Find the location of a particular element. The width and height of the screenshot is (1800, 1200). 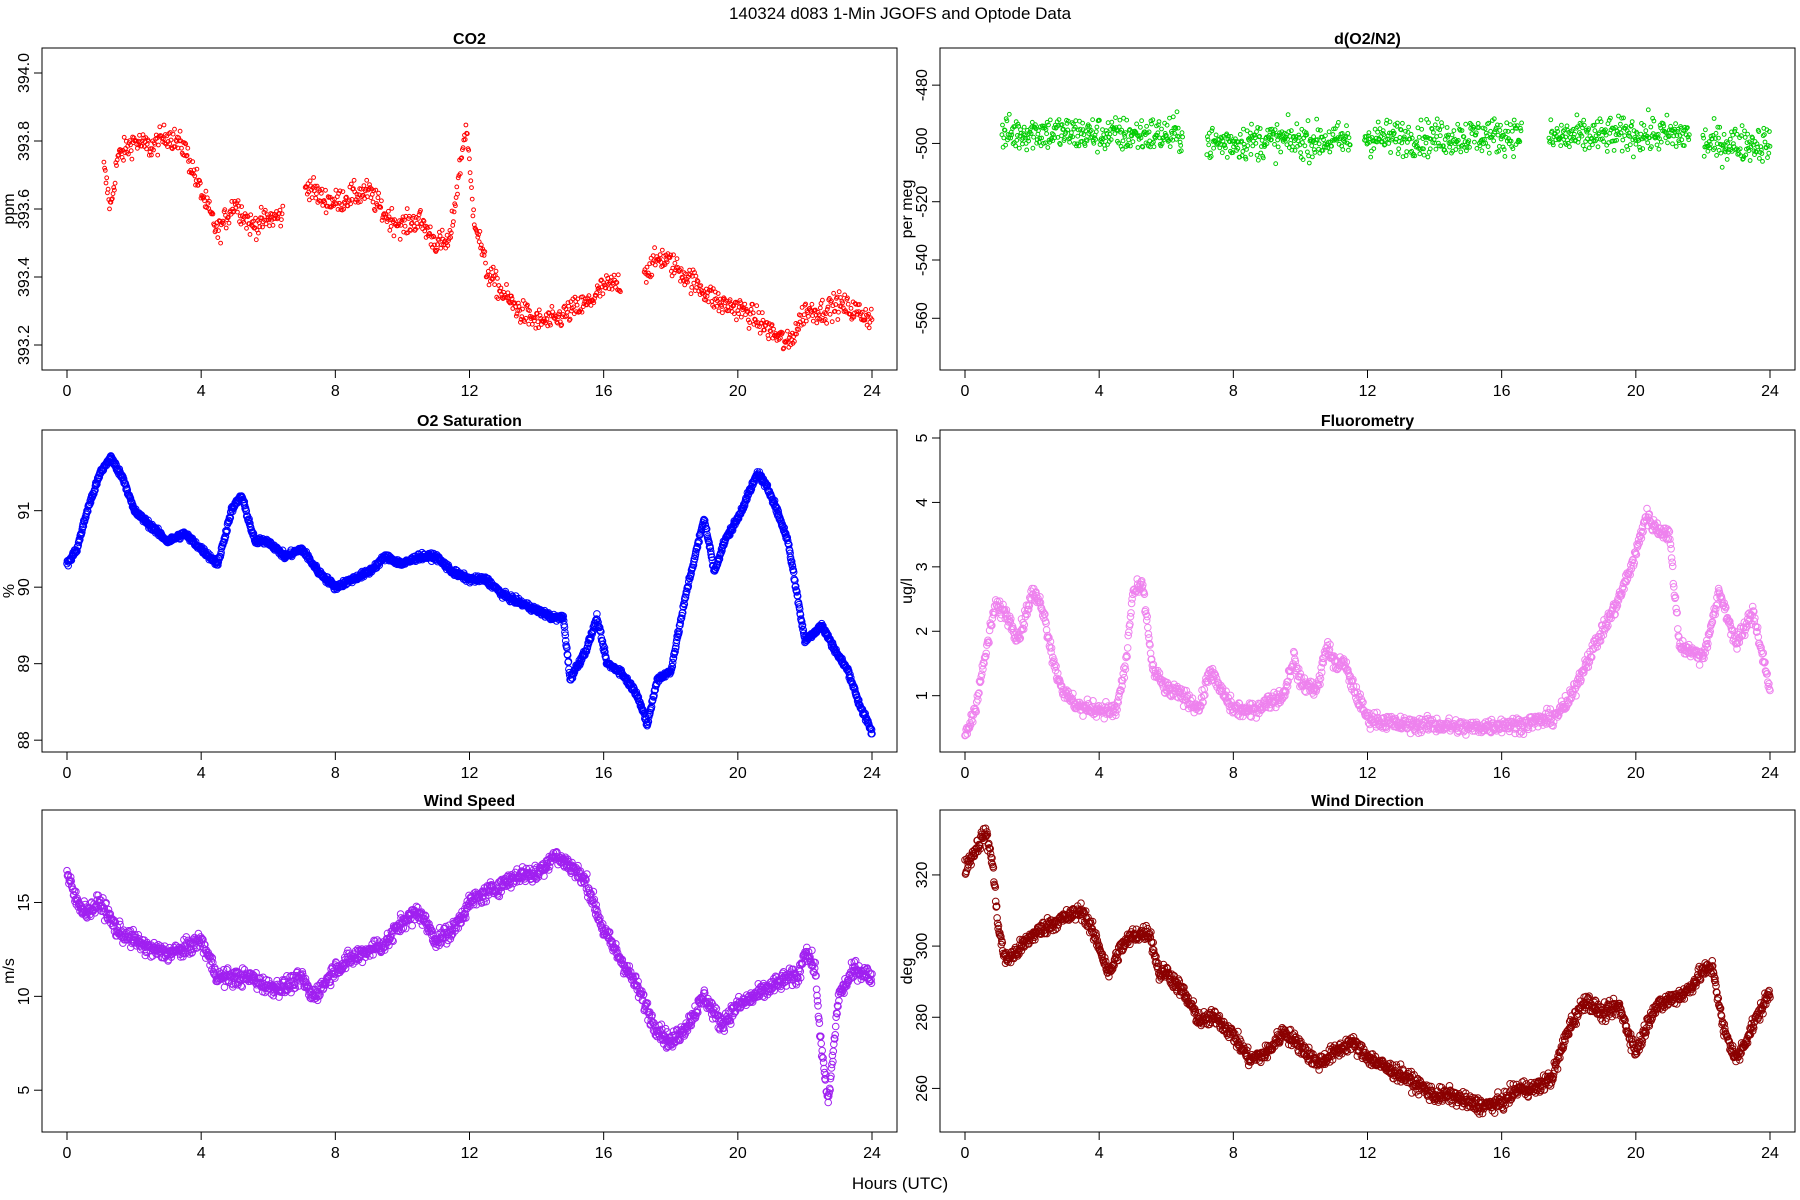

x-tick-label-o2sat: 16 is located at coordinates (604, 773).